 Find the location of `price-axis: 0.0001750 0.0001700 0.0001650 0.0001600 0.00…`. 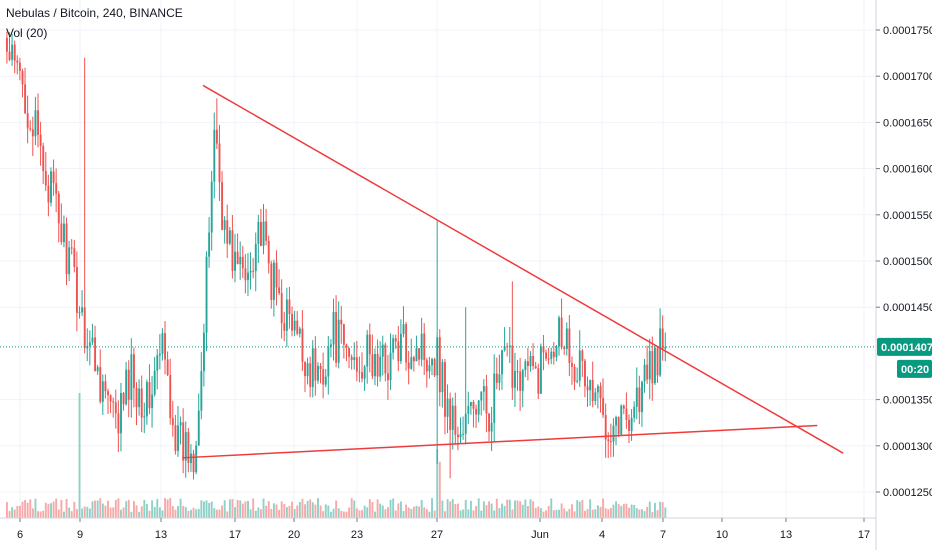

price-axis: 0.0001750 0.0001700 0.0001650 0.0001600 0.00… is located at coordinates (903, 275).